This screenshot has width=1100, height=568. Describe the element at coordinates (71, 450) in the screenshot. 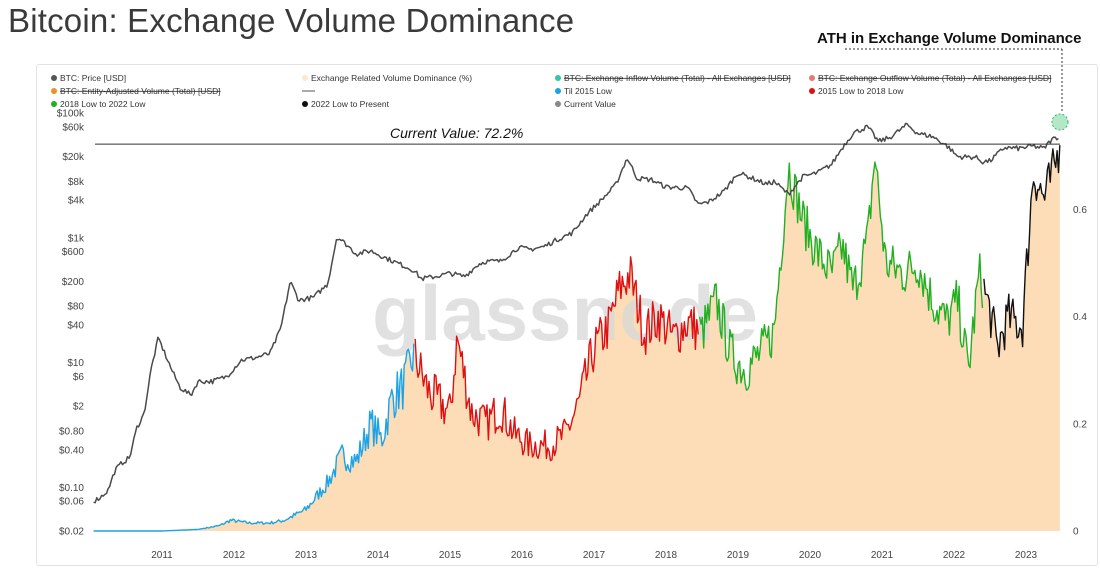

I see `y-left-tick-label: $0.40` at that location.